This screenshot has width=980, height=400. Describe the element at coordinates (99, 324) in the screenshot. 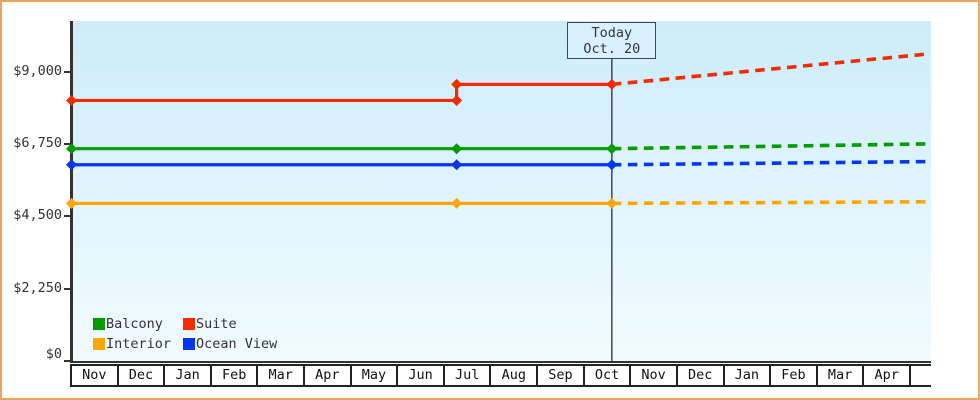

I see `balcony-swatch-icon` at that location.